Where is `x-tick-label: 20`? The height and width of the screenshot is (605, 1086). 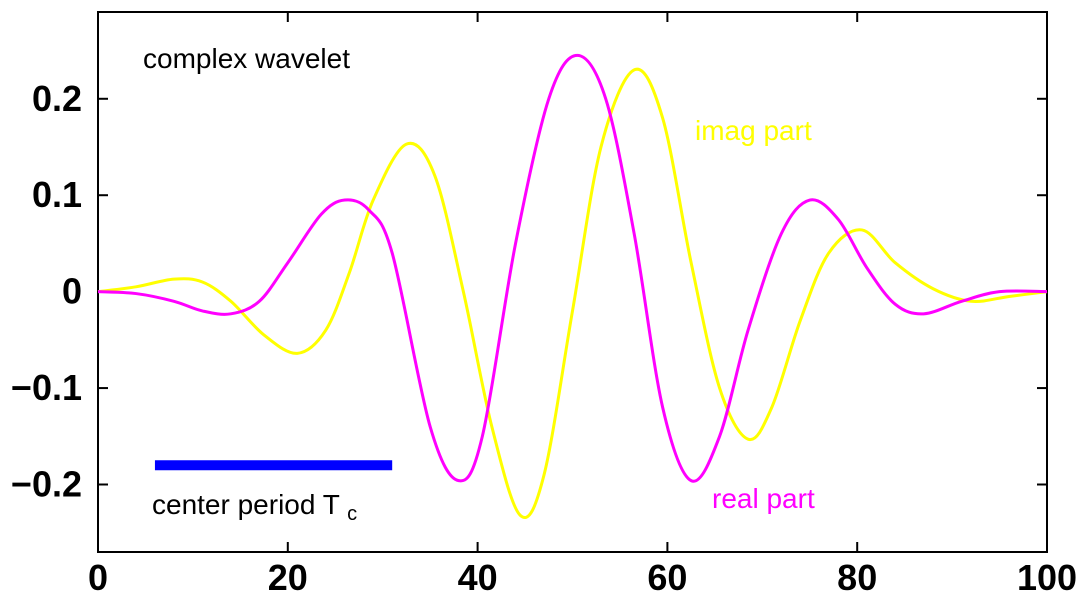 x-tick-label: 20 is located at coordinates (288, 577).